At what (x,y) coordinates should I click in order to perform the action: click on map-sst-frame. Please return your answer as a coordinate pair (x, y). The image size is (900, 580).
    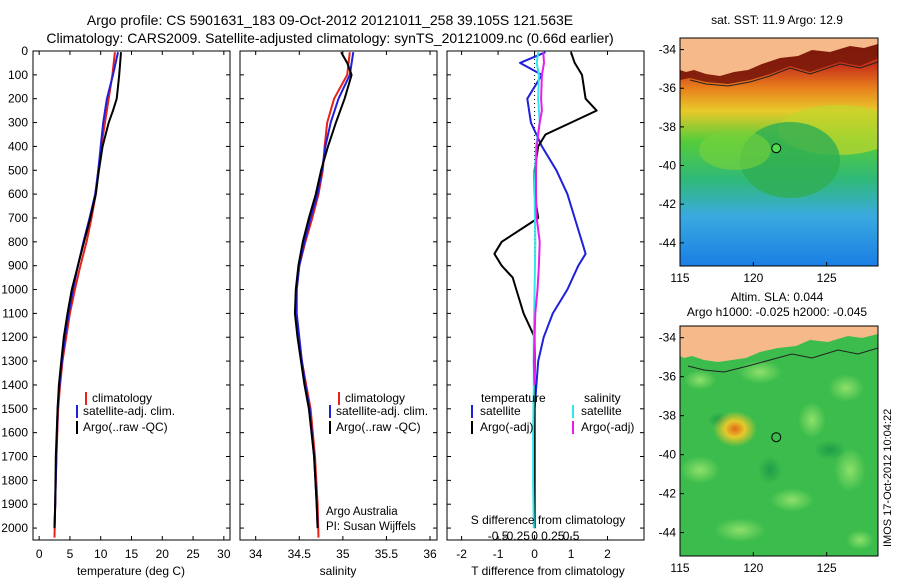
    Looking at the image, I should click on (779, 152).